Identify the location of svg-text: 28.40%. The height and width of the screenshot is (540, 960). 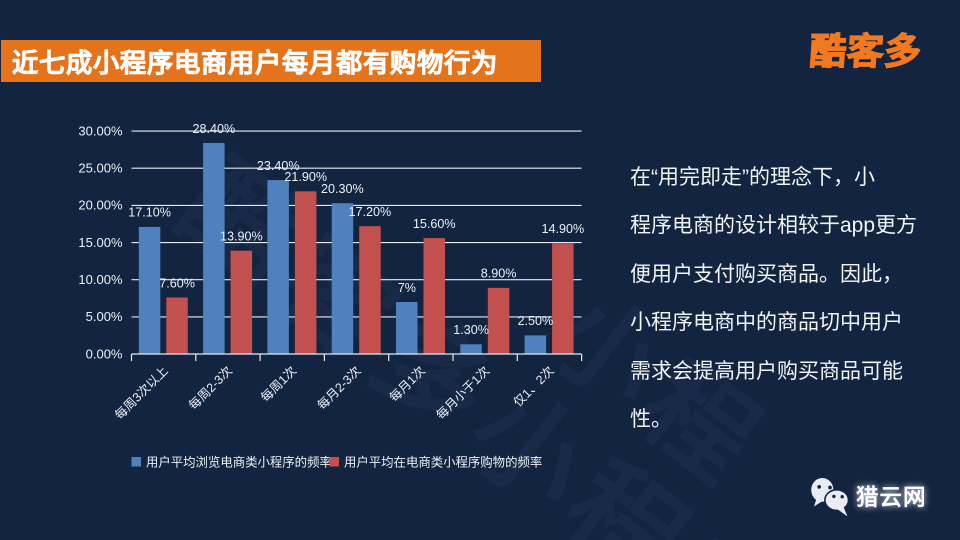
(214, 129).